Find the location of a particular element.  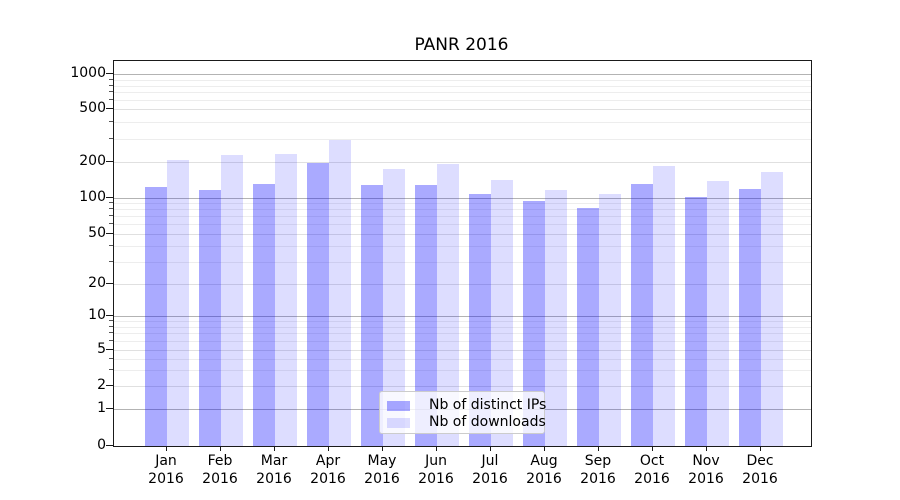

bar-jun-downloads is located at coordinates (448, 305).